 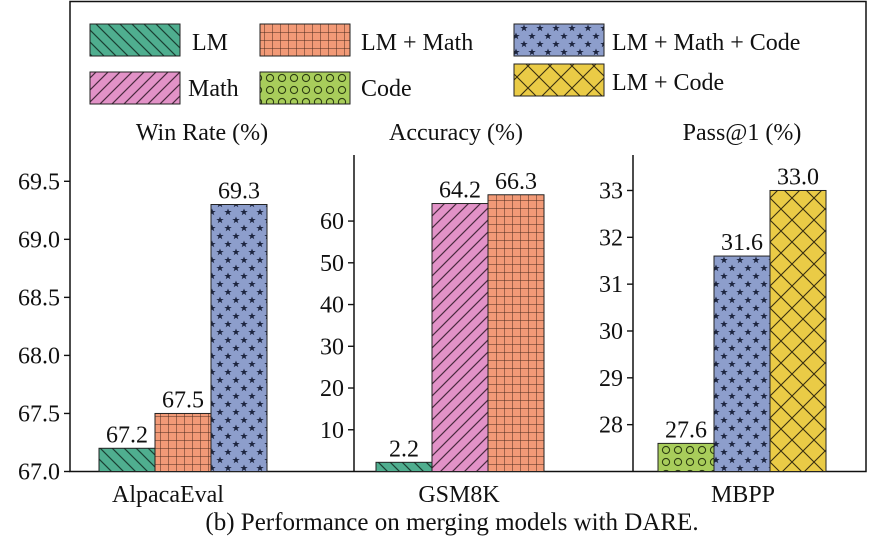 What do you see at coordinates (798, 177) in the screenshot?
I see `bar-value-label: 33.0` at bounding box center [798, 177].